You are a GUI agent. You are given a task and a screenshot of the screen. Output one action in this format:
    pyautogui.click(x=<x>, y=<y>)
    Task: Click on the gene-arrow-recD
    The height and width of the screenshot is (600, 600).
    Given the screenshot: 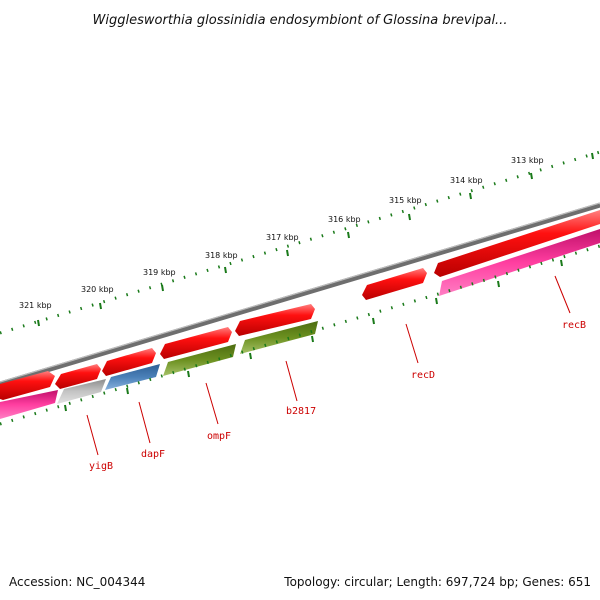 What is the action you would take?
    pyautogui.click(x=394, y=284)
    